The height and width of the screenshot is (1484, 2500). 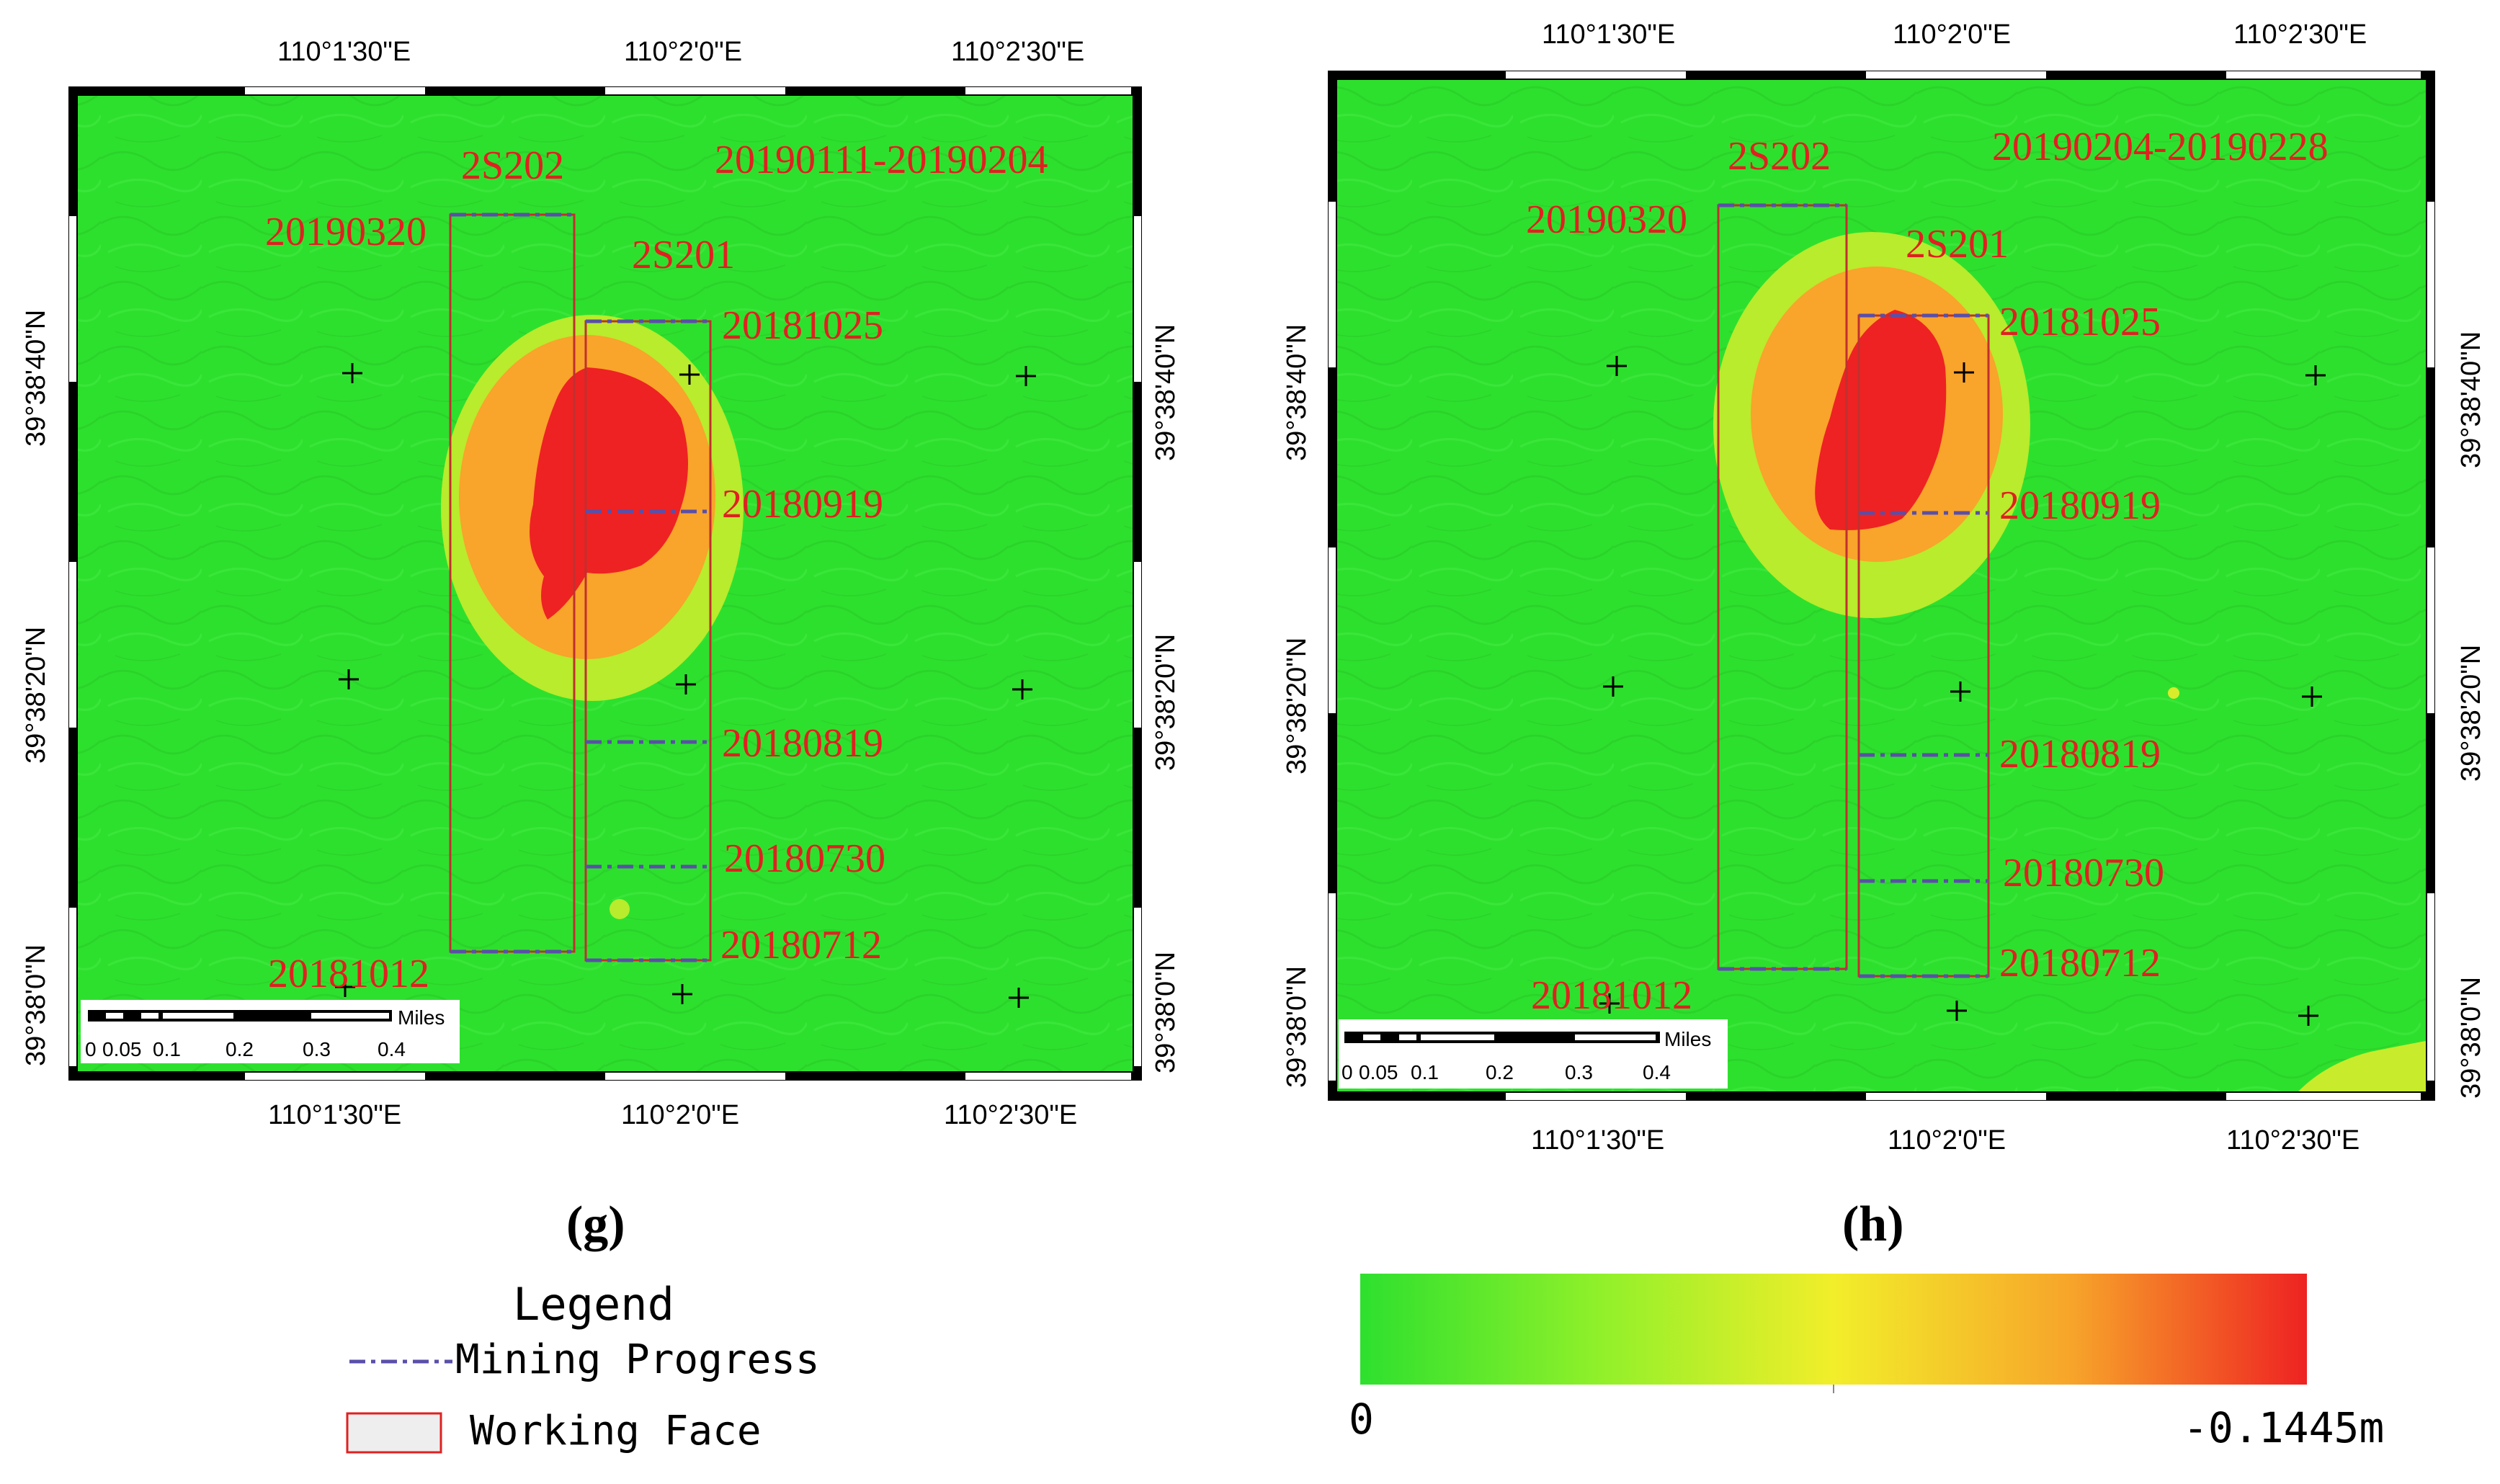 I want to click on lat-label-right-g: 39°38'20"N, so click(x=1166, y=702).